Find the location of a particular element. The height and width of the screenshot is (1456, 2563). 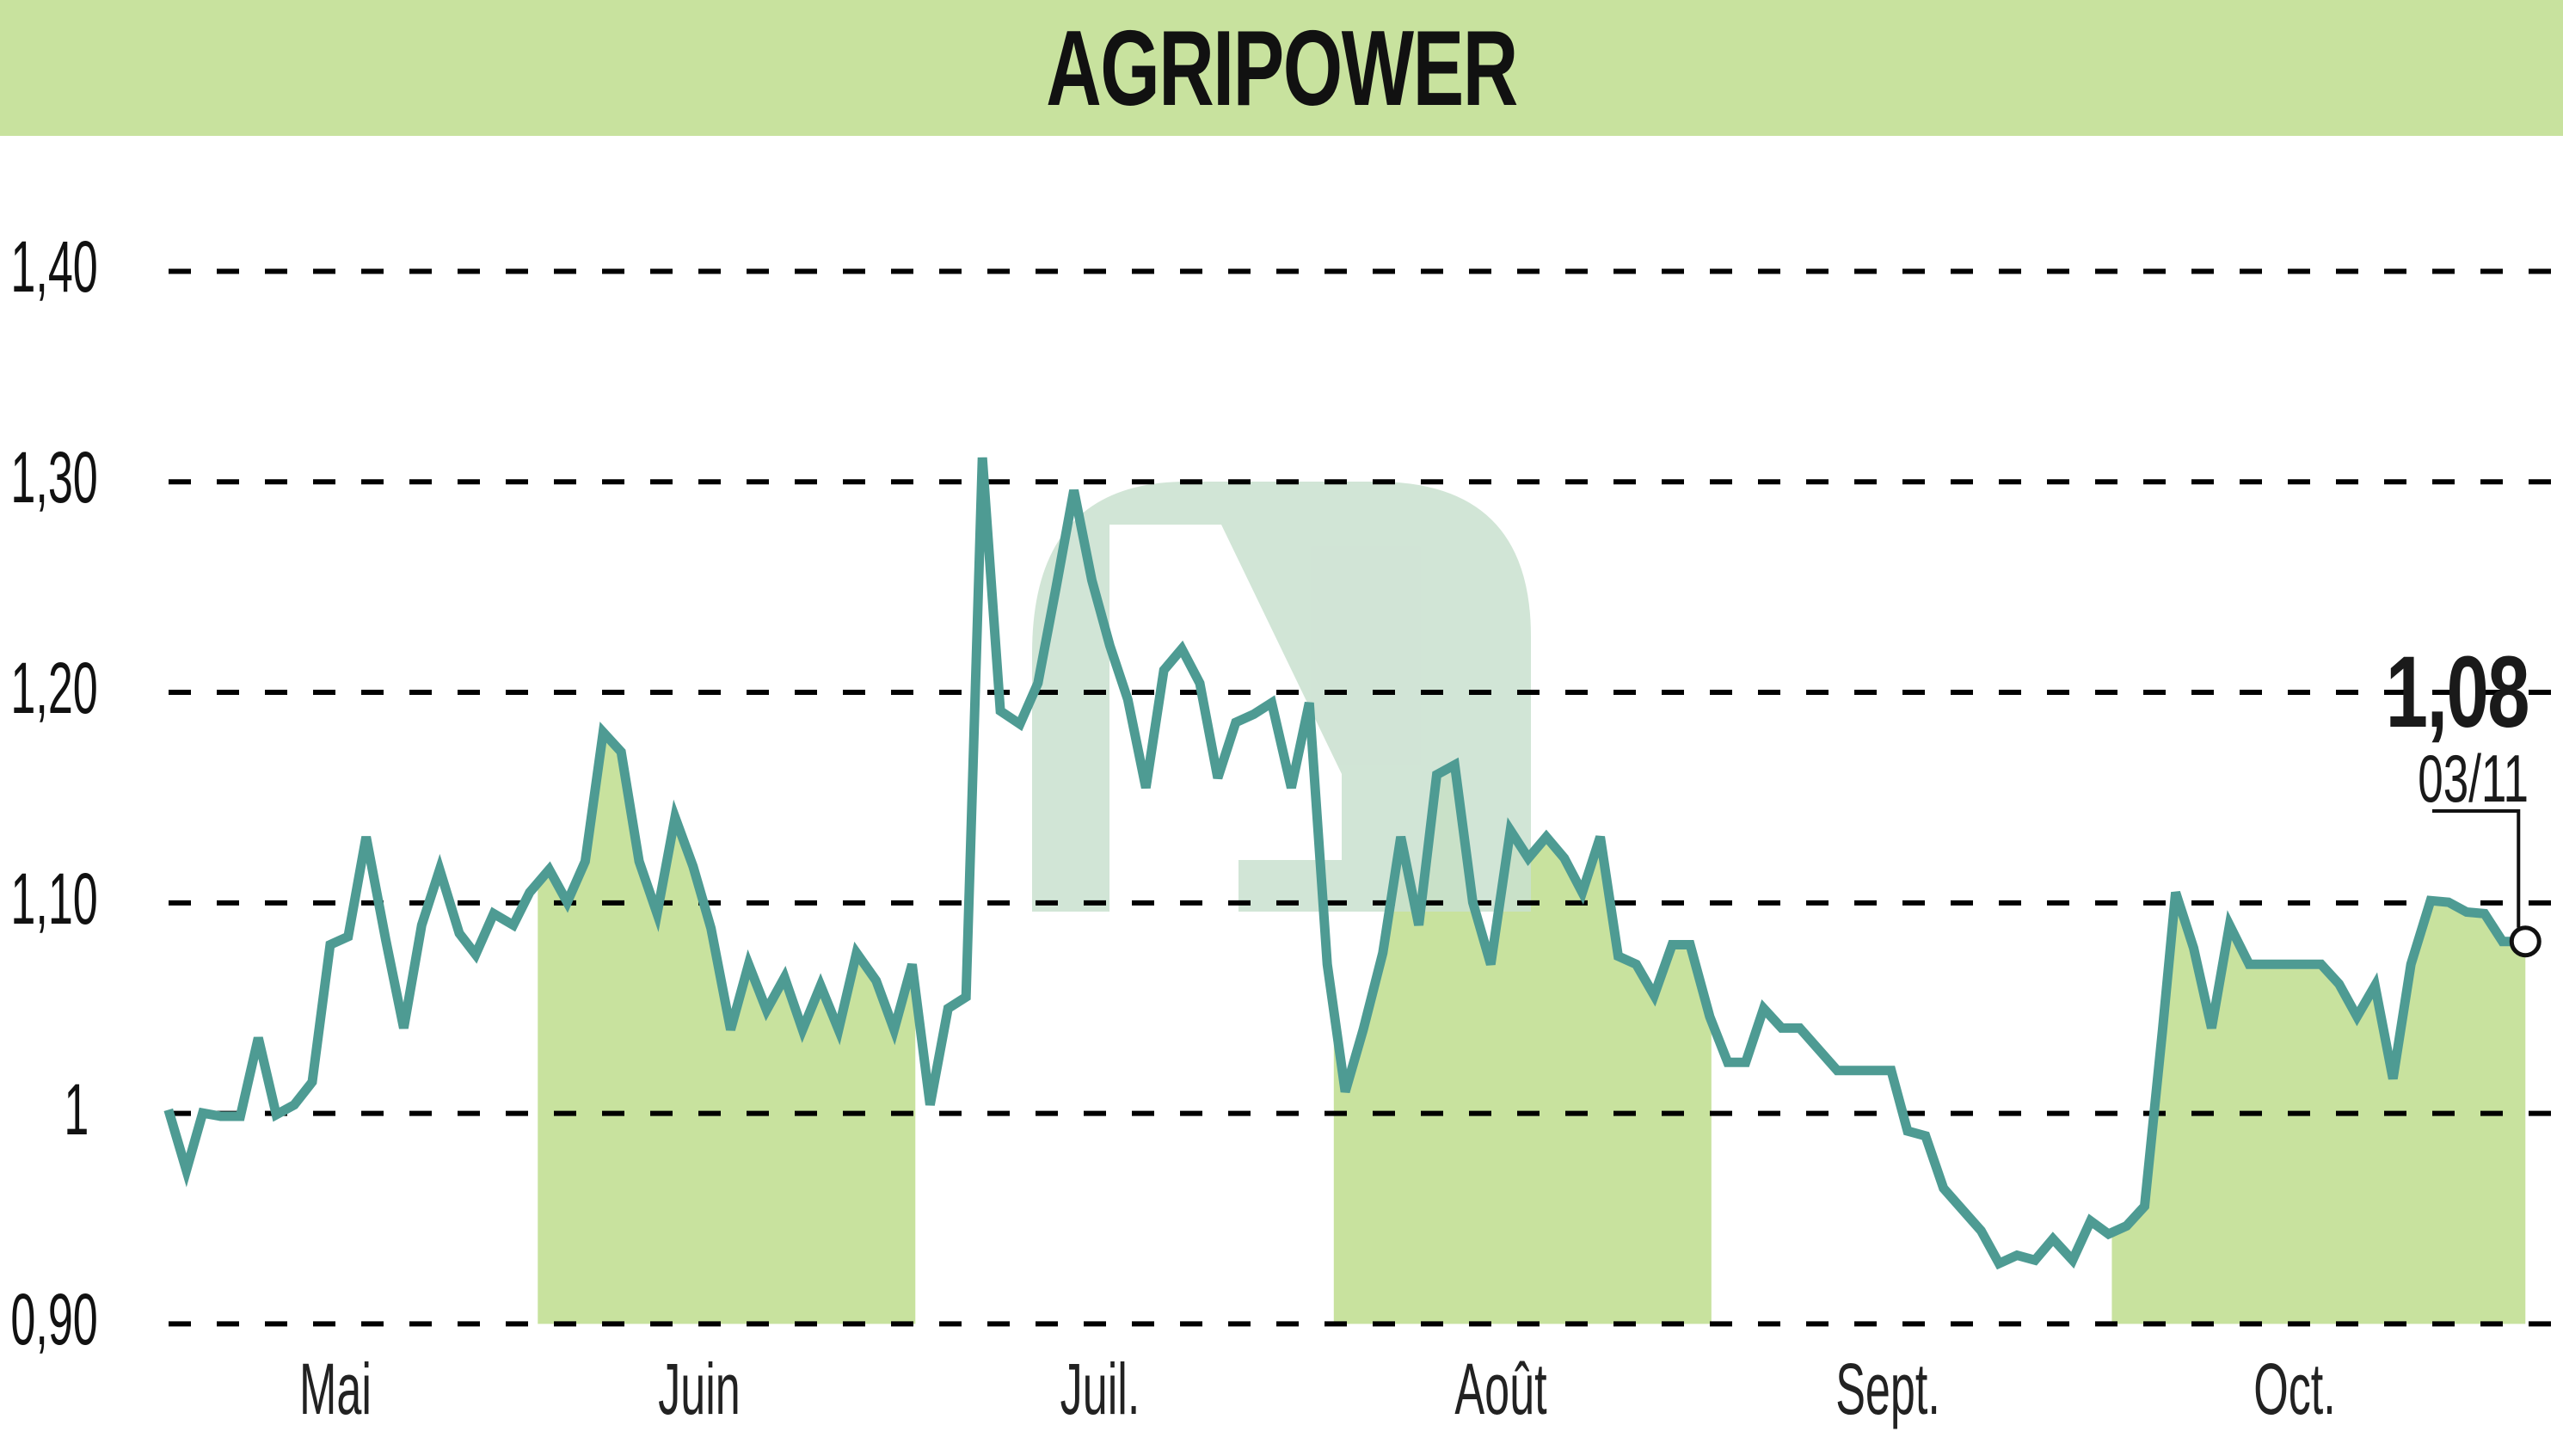

y-tick-label: 1,20 is located at coordinates (54, 689).